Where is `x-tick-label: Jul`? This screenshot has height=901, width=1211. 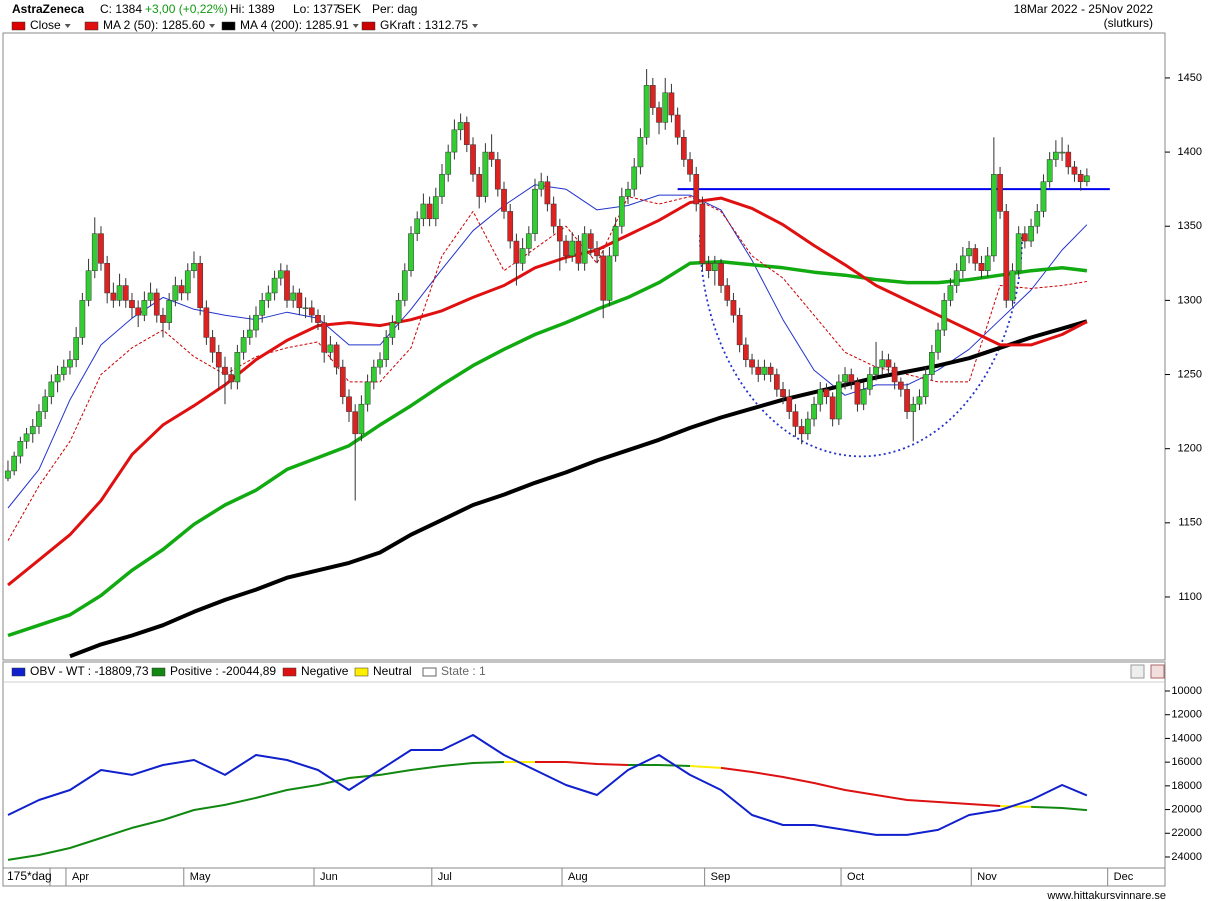 x-tick-label: Jul is located at coordinates (445, 877).